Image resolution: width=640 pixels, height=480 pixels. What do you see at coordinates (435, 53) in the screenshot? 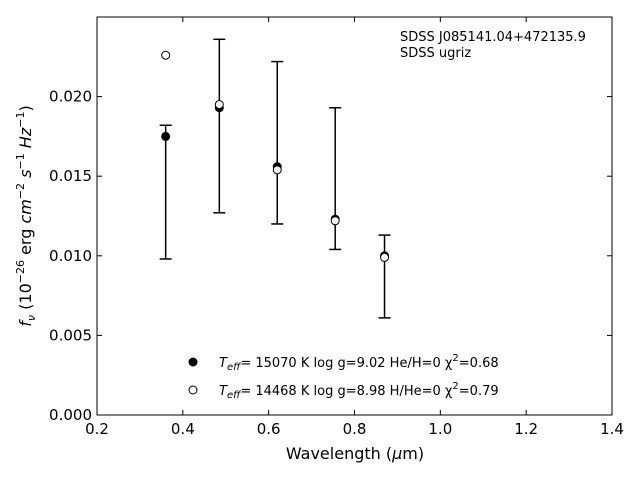
I see `annotation-survey: SDSS ugriz` at bounding box center [435, 53].